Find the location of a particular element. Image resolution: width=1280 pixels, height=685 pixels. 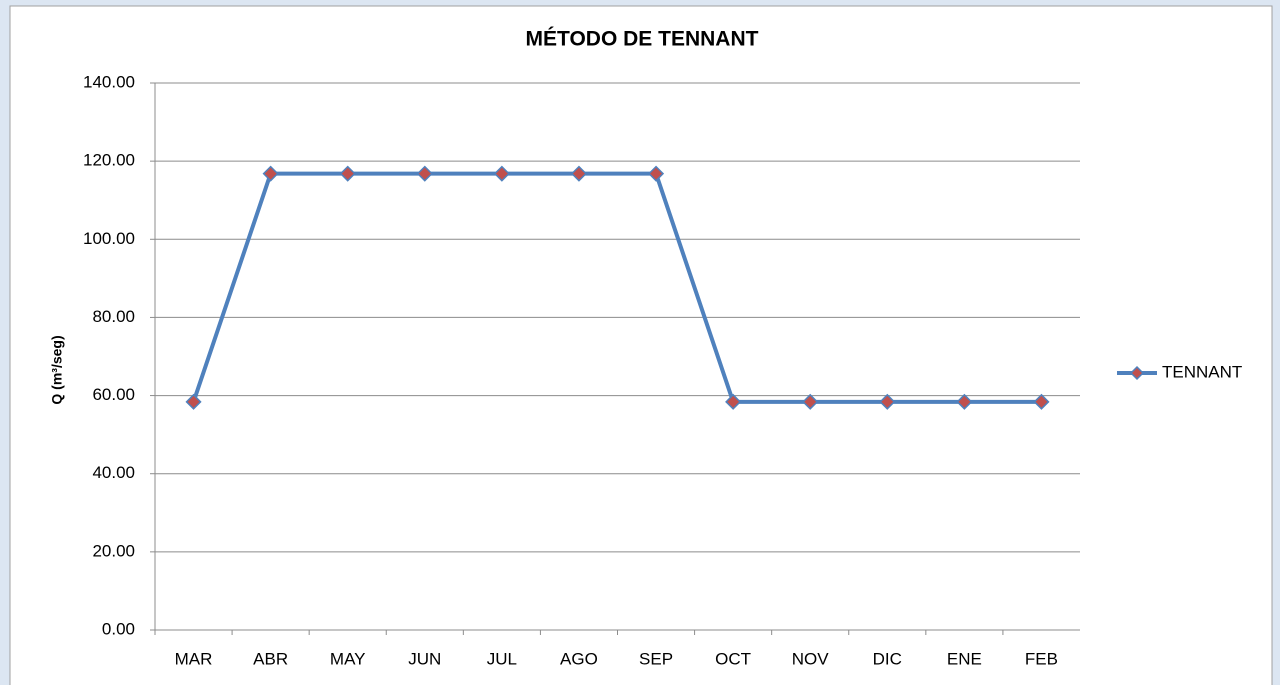

y-tick-label: 40.00 is located at coordinates (113, 472).